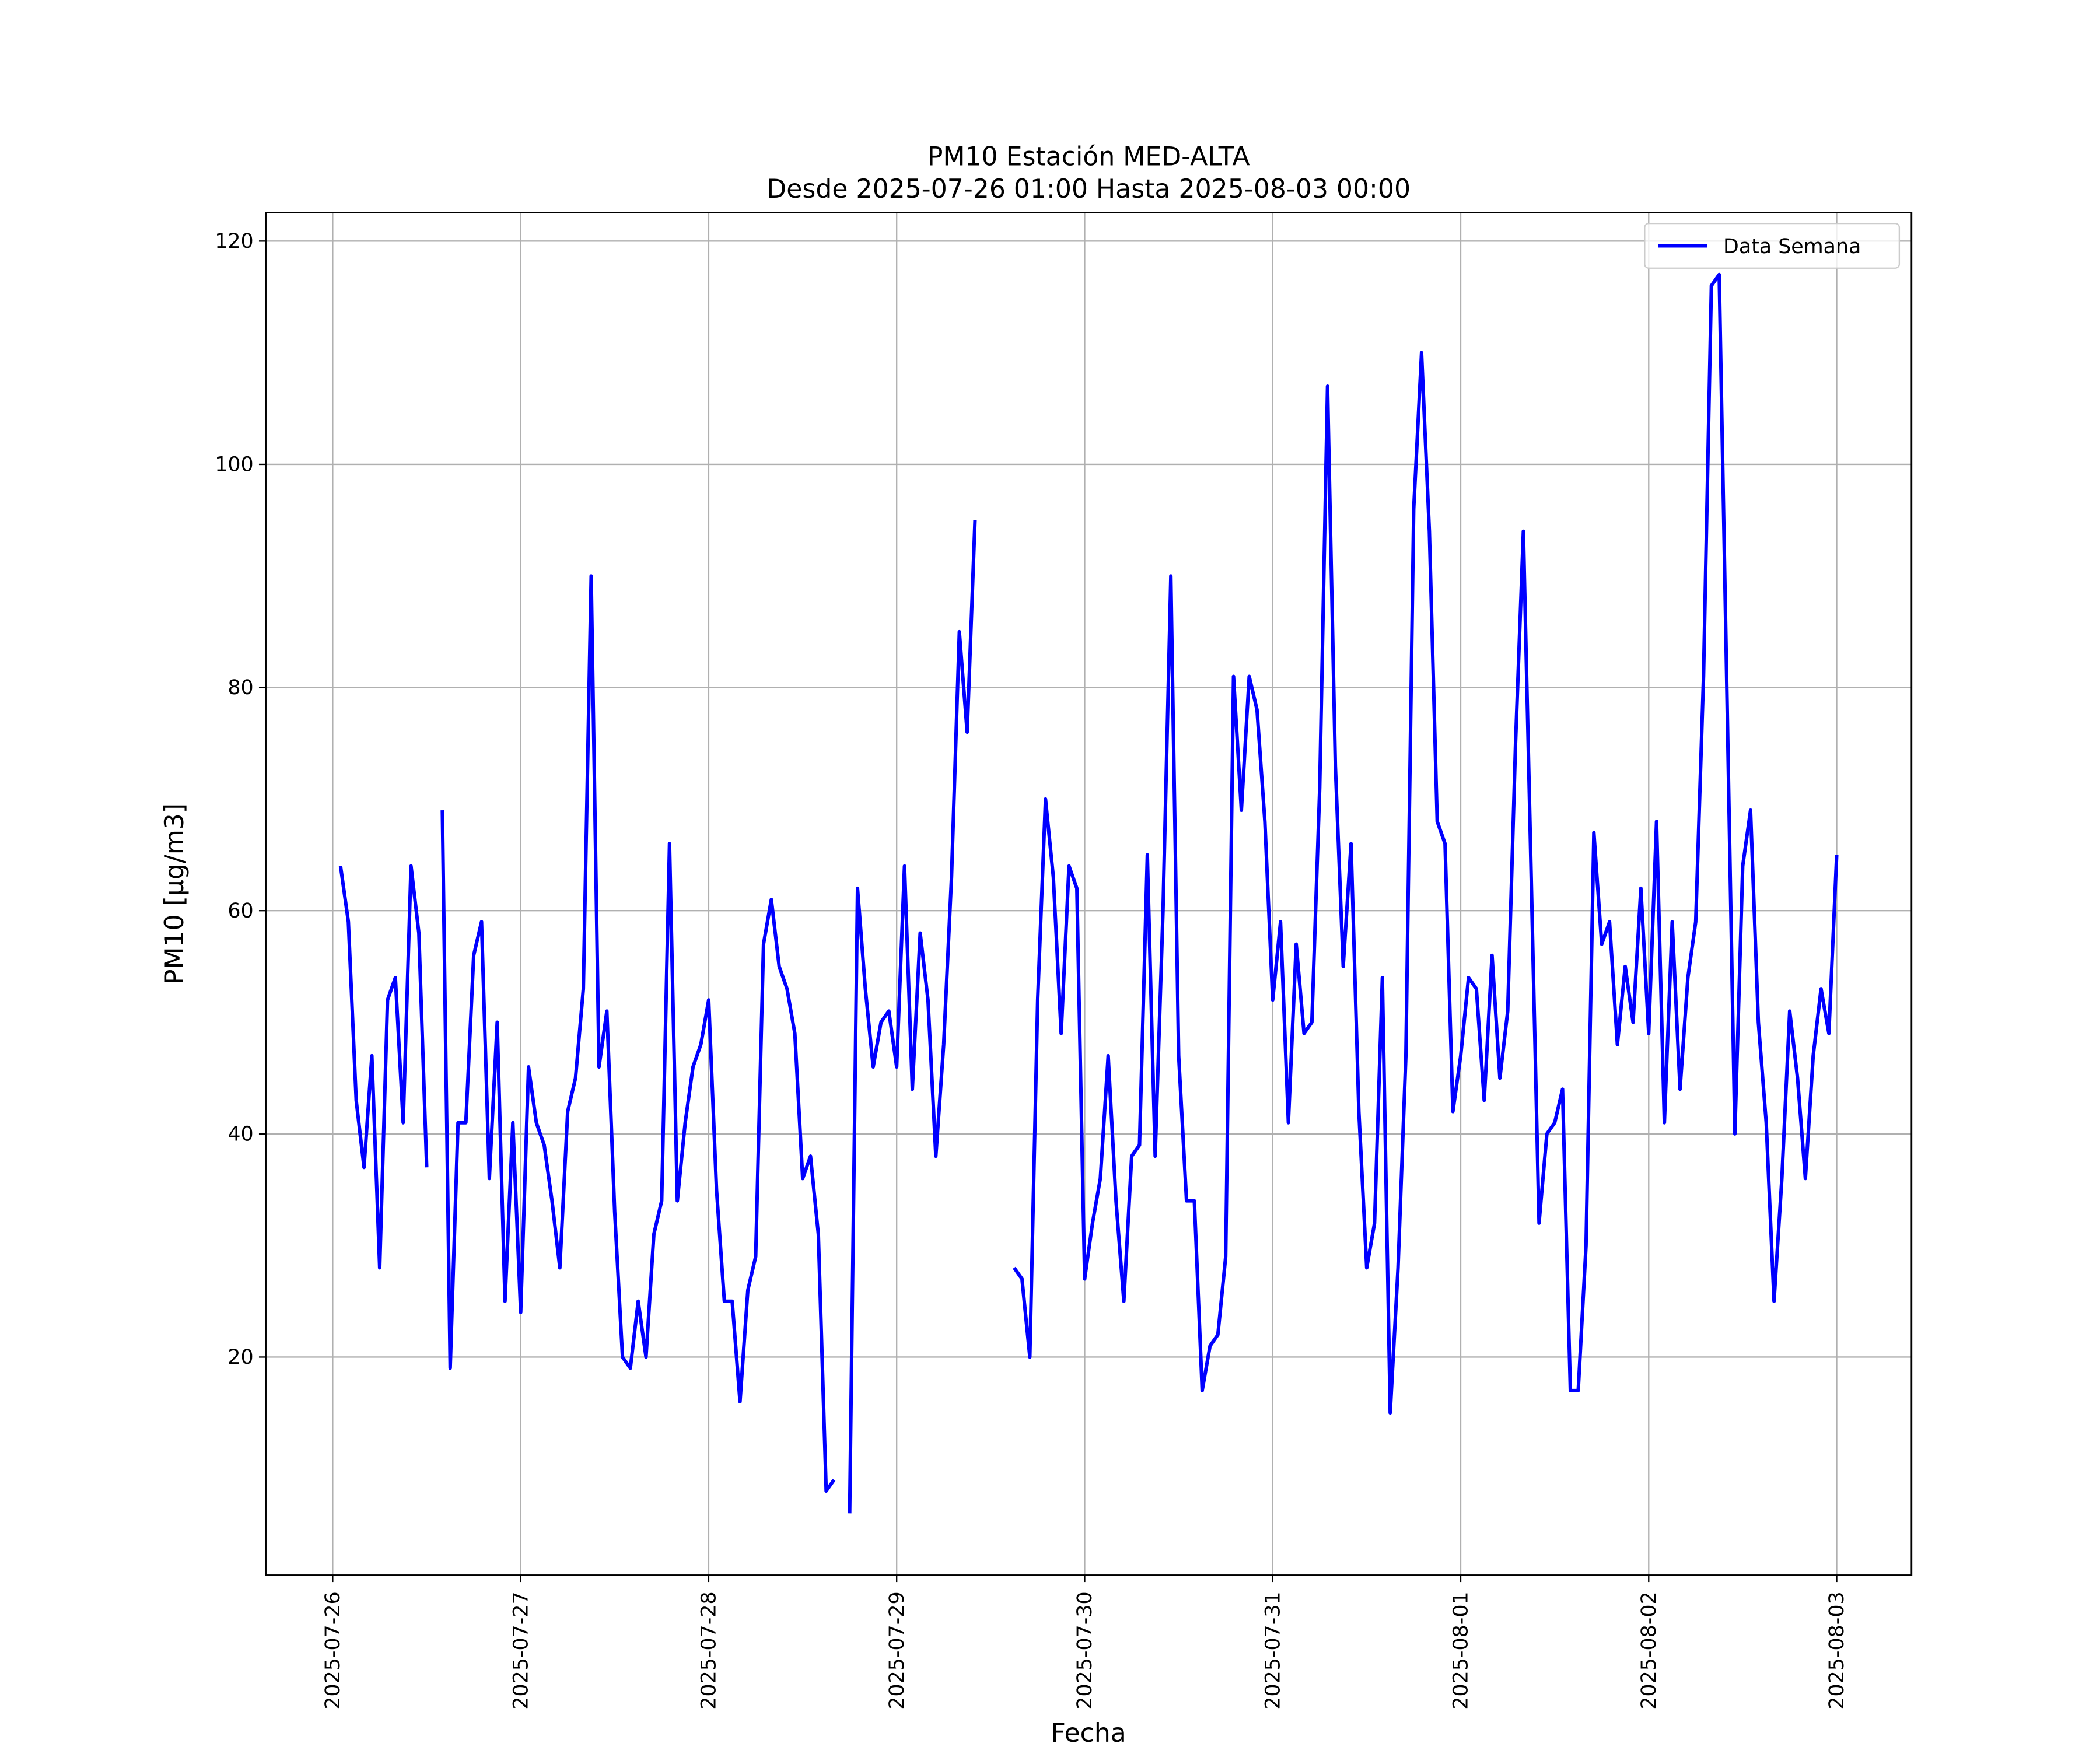  I want to click on x-tick-label: 2025-08-01, so click(1461, 1650).